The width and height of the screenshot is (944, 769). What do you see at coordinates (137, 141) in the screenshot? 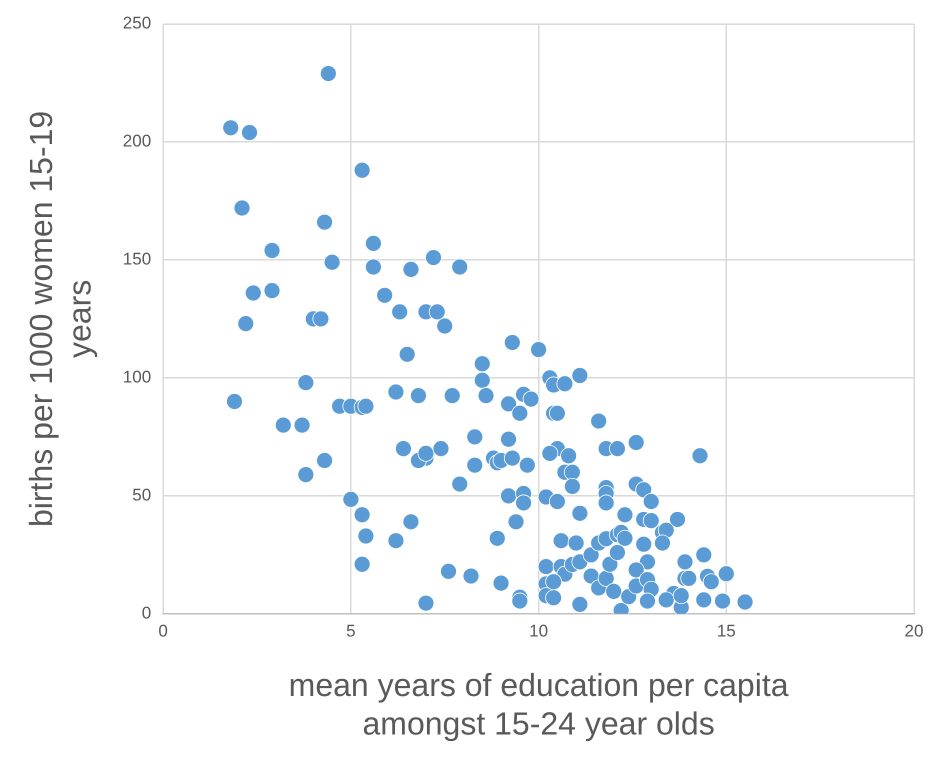
I see `y-tick-label: 200` at bounding box center [137, 141].